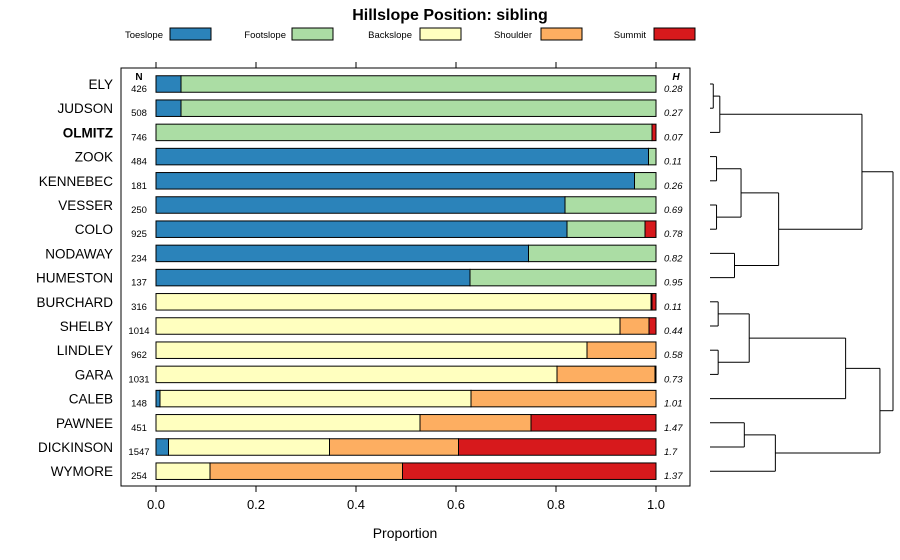 The image size is (900, 560). Describe the element at coordinates (265, 35) in the screenshot. I see `legend-label-footslope: Footslope` at that location.